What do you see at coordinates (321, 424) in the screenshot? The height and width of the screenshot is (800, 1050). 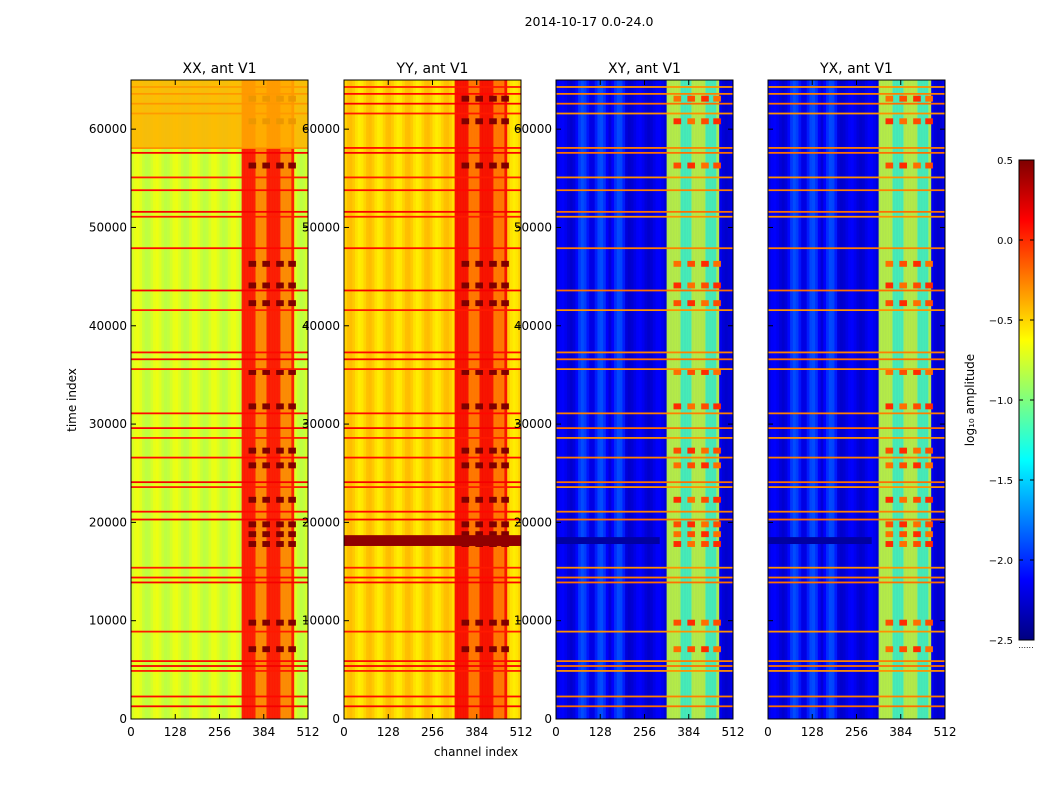 I see `y-tick-label: 30000` at bounding box center [321, 424].